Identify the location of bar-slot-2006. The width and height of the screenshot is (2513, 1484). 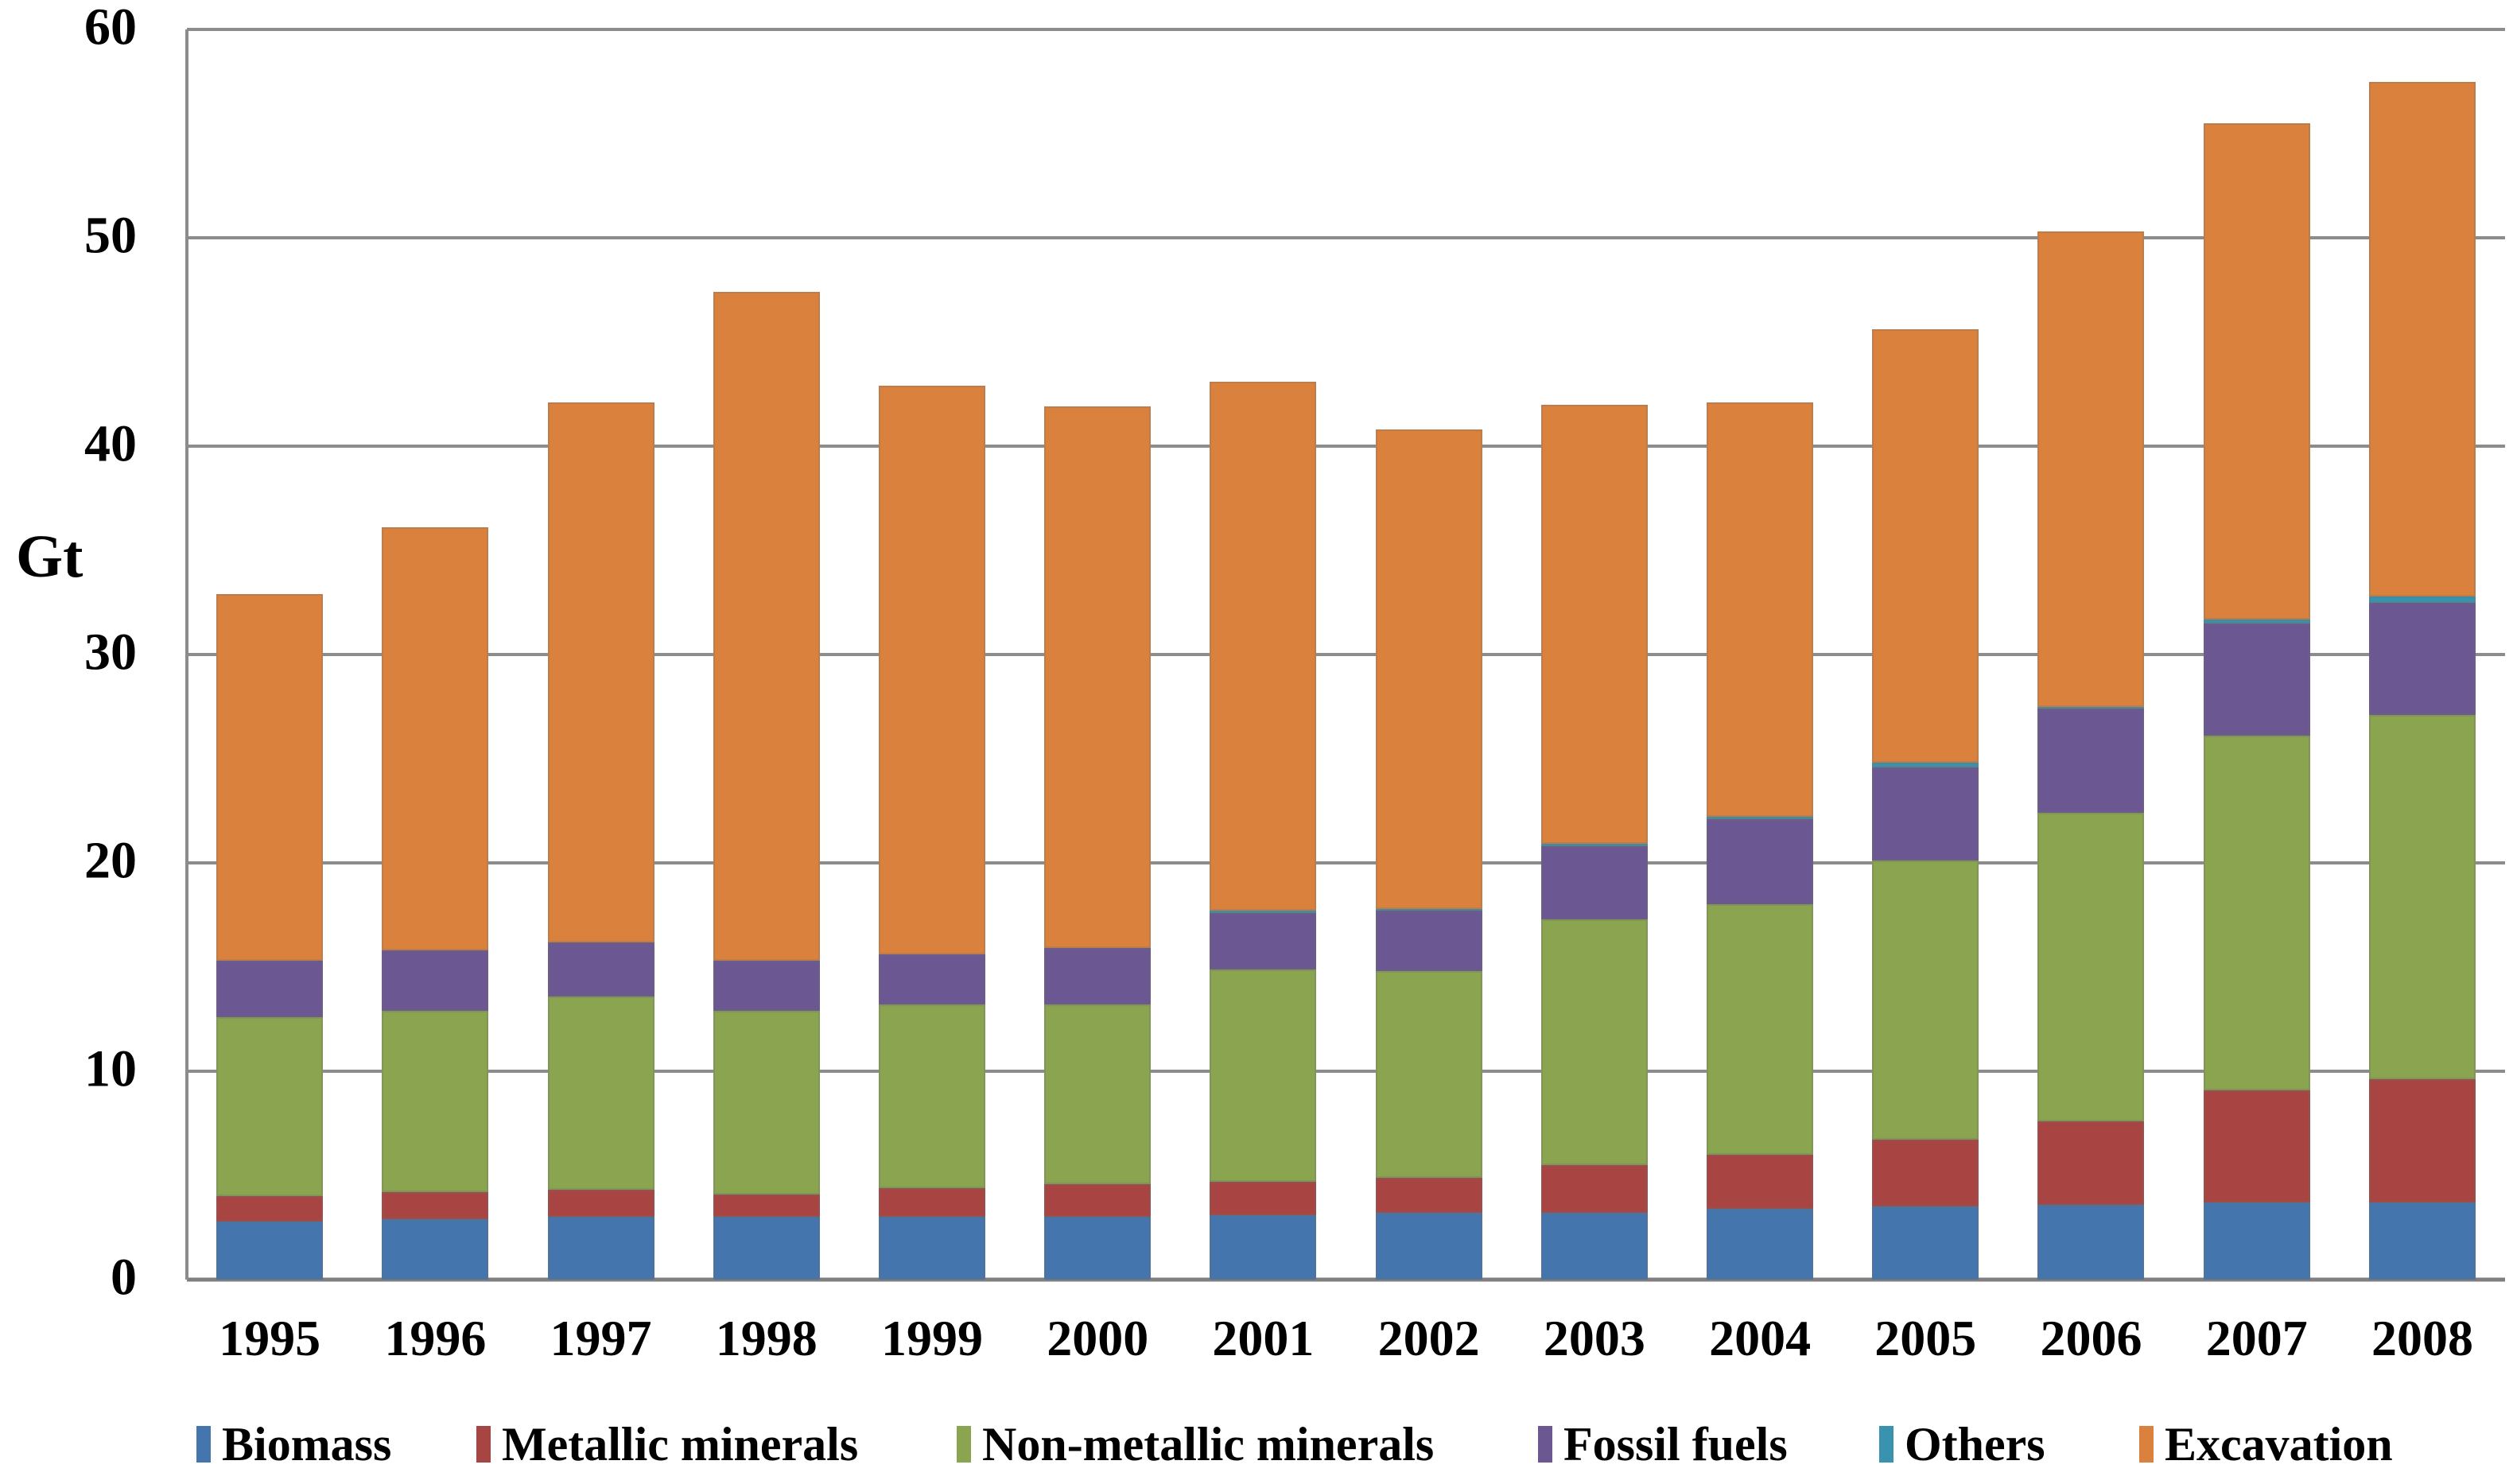
(2090, 654).